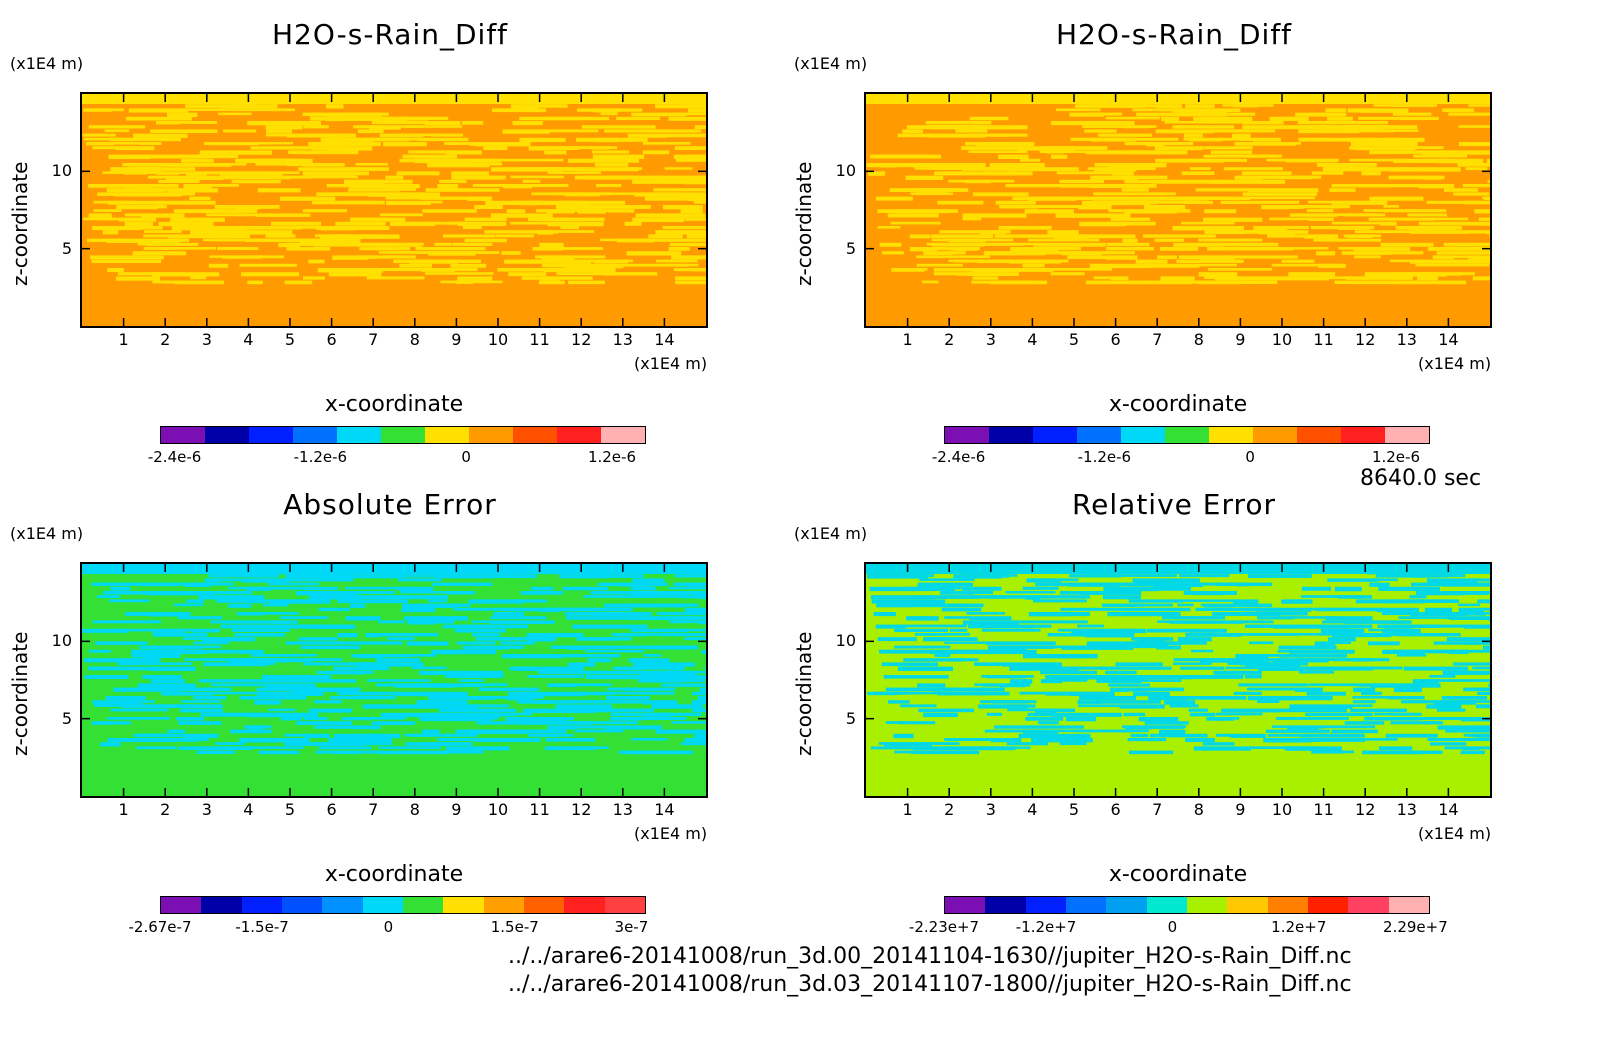  What do you see at coordinates (1046, 927) in the screenshot?
I see `colorbar-label: -1.2e+7` at bounding box center [1046, 927].